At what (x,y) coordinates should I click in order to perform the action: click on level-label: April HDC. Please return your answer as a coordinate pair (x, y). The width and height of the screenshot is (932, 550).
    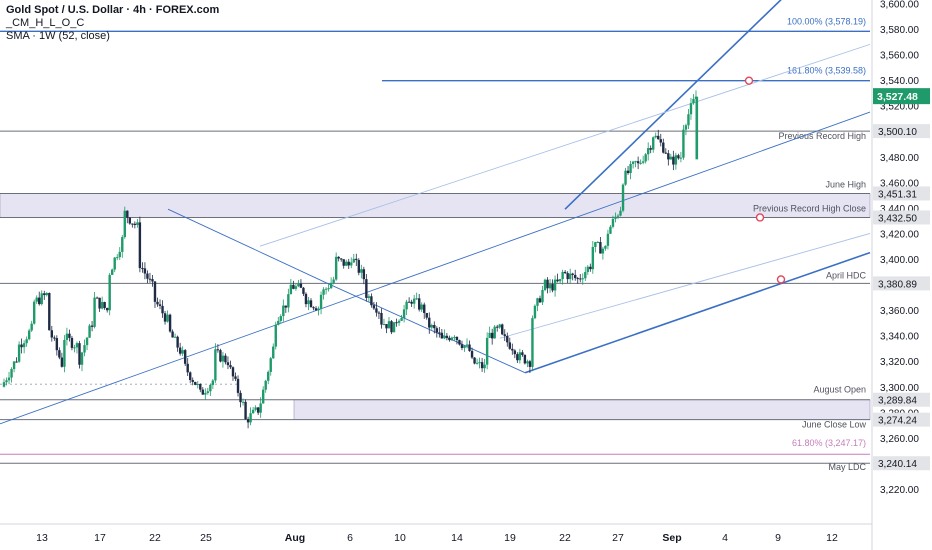
    Looking at the image, I should click on (846, 275).